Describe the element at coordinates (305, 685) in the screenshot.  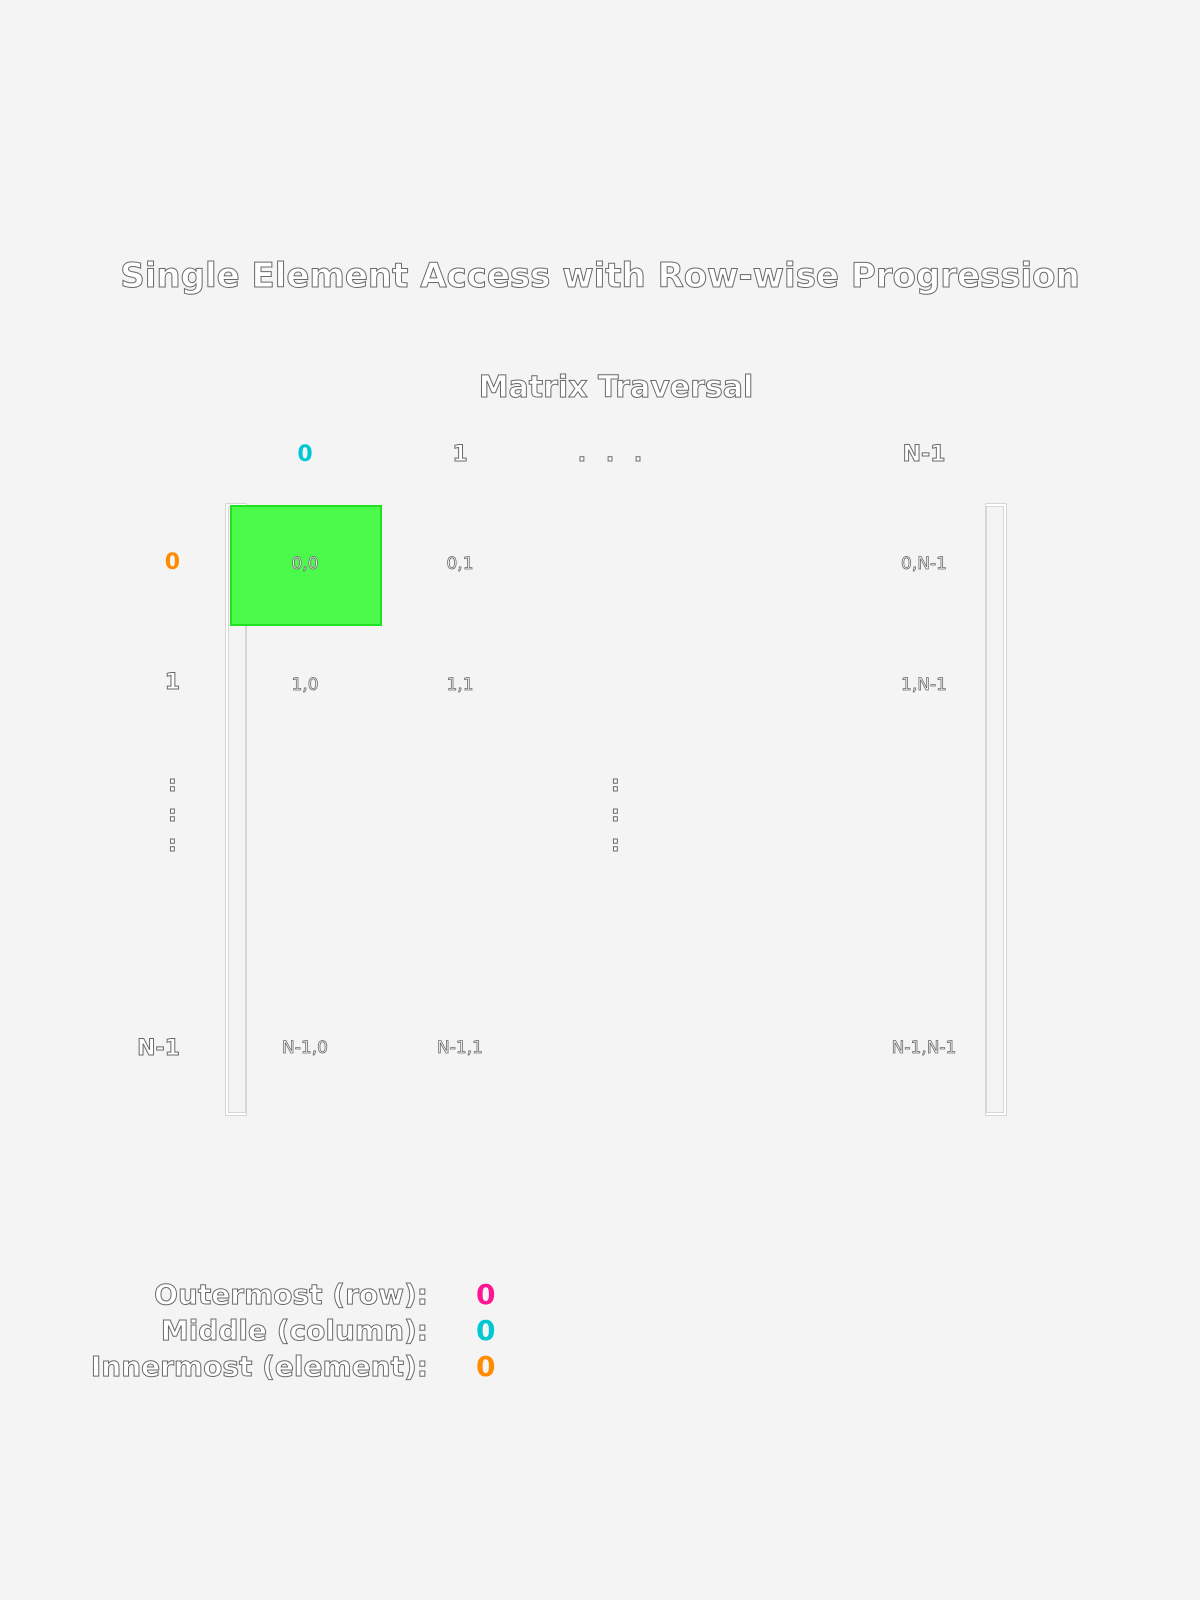
I see `matrix-cell: 1,0` at that location.